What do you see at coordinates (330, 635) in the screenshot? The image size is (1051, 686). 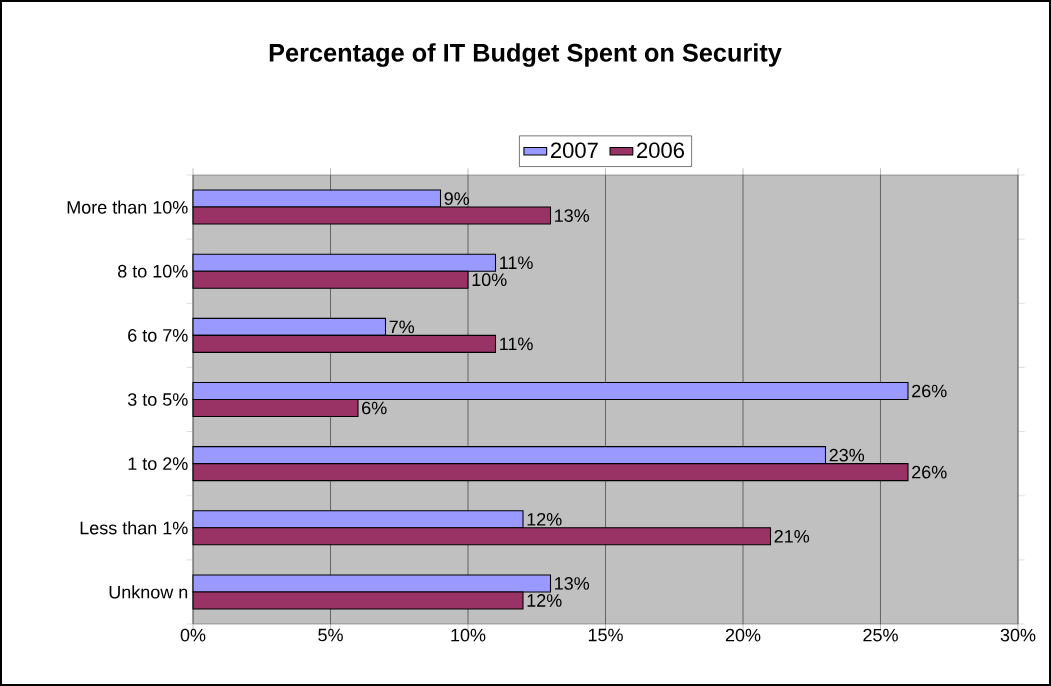 I see `x-tick-label: 5%` at bounding box center [330, 635].